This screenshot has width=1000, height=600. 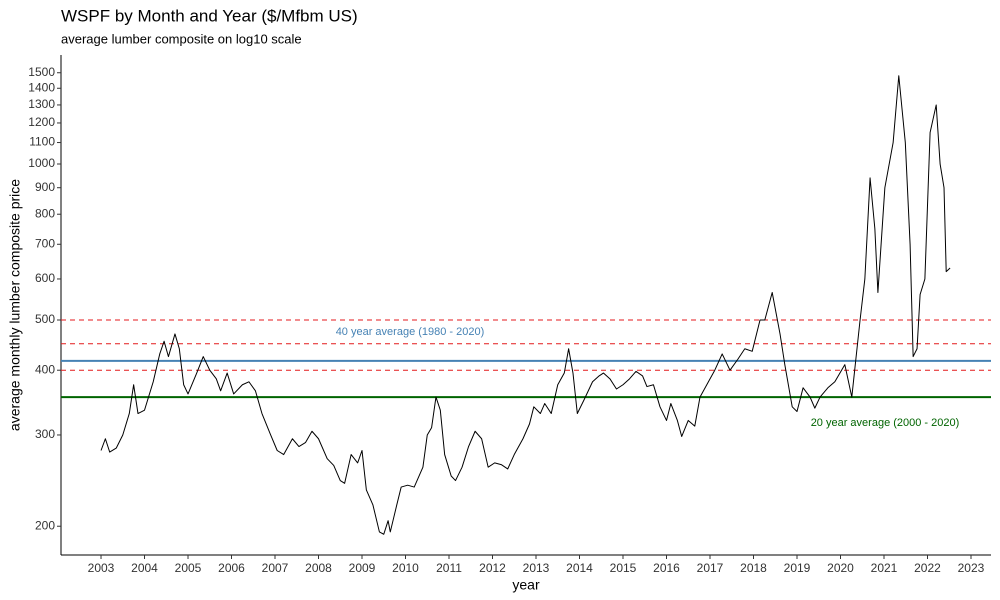 What do you see at coordinates (971, 568) in the screenshot?
I see `x-tick-label: 2023` at bounding box center [971, 568].